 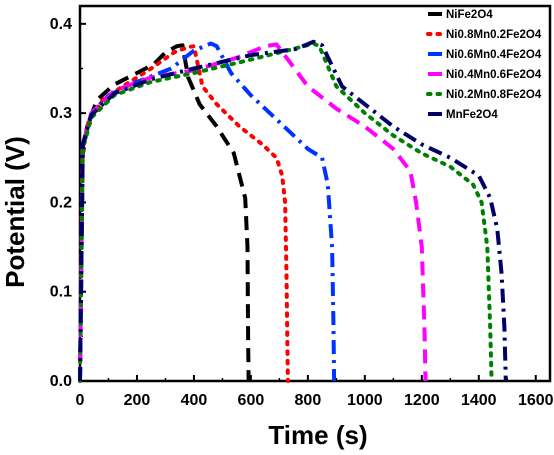 I want to click on y-axis-title: Potential (V), so click(x=15, y=212).